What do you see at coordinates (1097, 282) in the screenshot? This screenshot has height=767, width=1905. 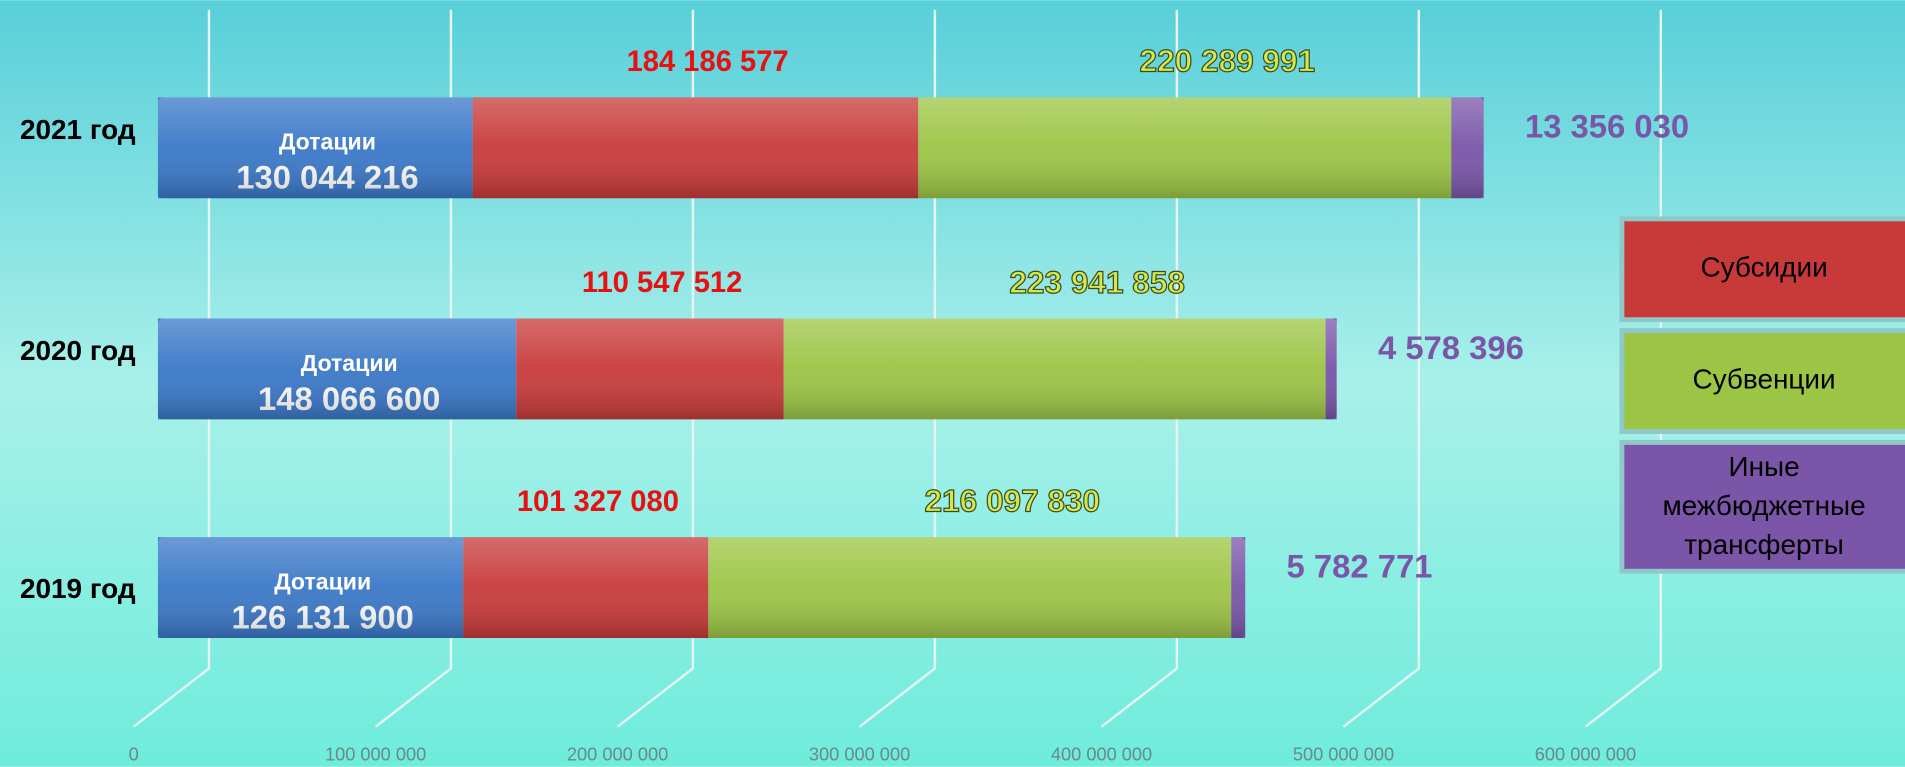 I see `value-label: 223 941 858` at bounding box center [1097, 282].